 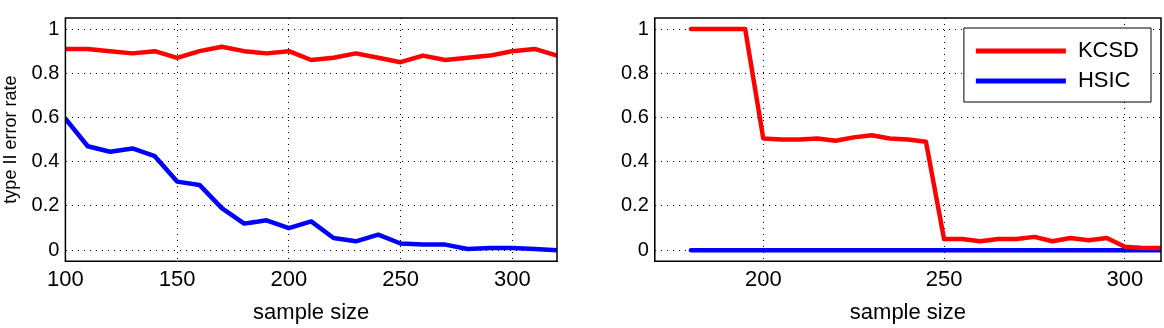 What do you see at coordinates (10, 139) in the screenshot?
I see `y-axis-title: type II error rate` at bounding box center [10, 139].